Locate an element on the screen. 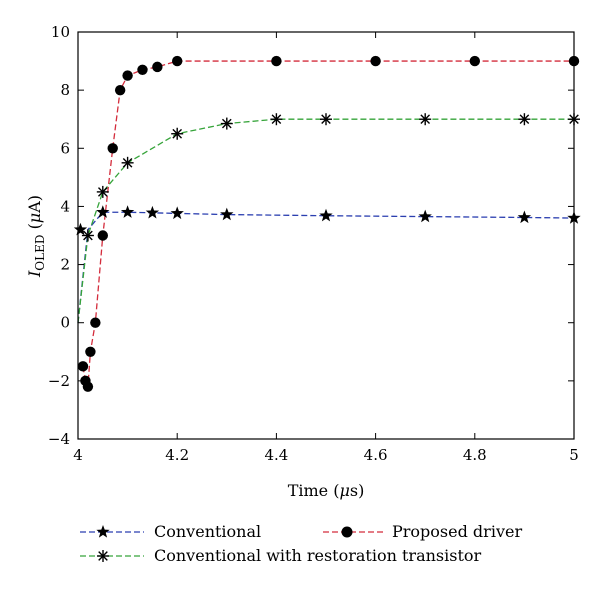 Image resolution: width=600 pixels, height=591 pixels. y-axis-label: IOLED (μA) is located at coordinates (36, 236).